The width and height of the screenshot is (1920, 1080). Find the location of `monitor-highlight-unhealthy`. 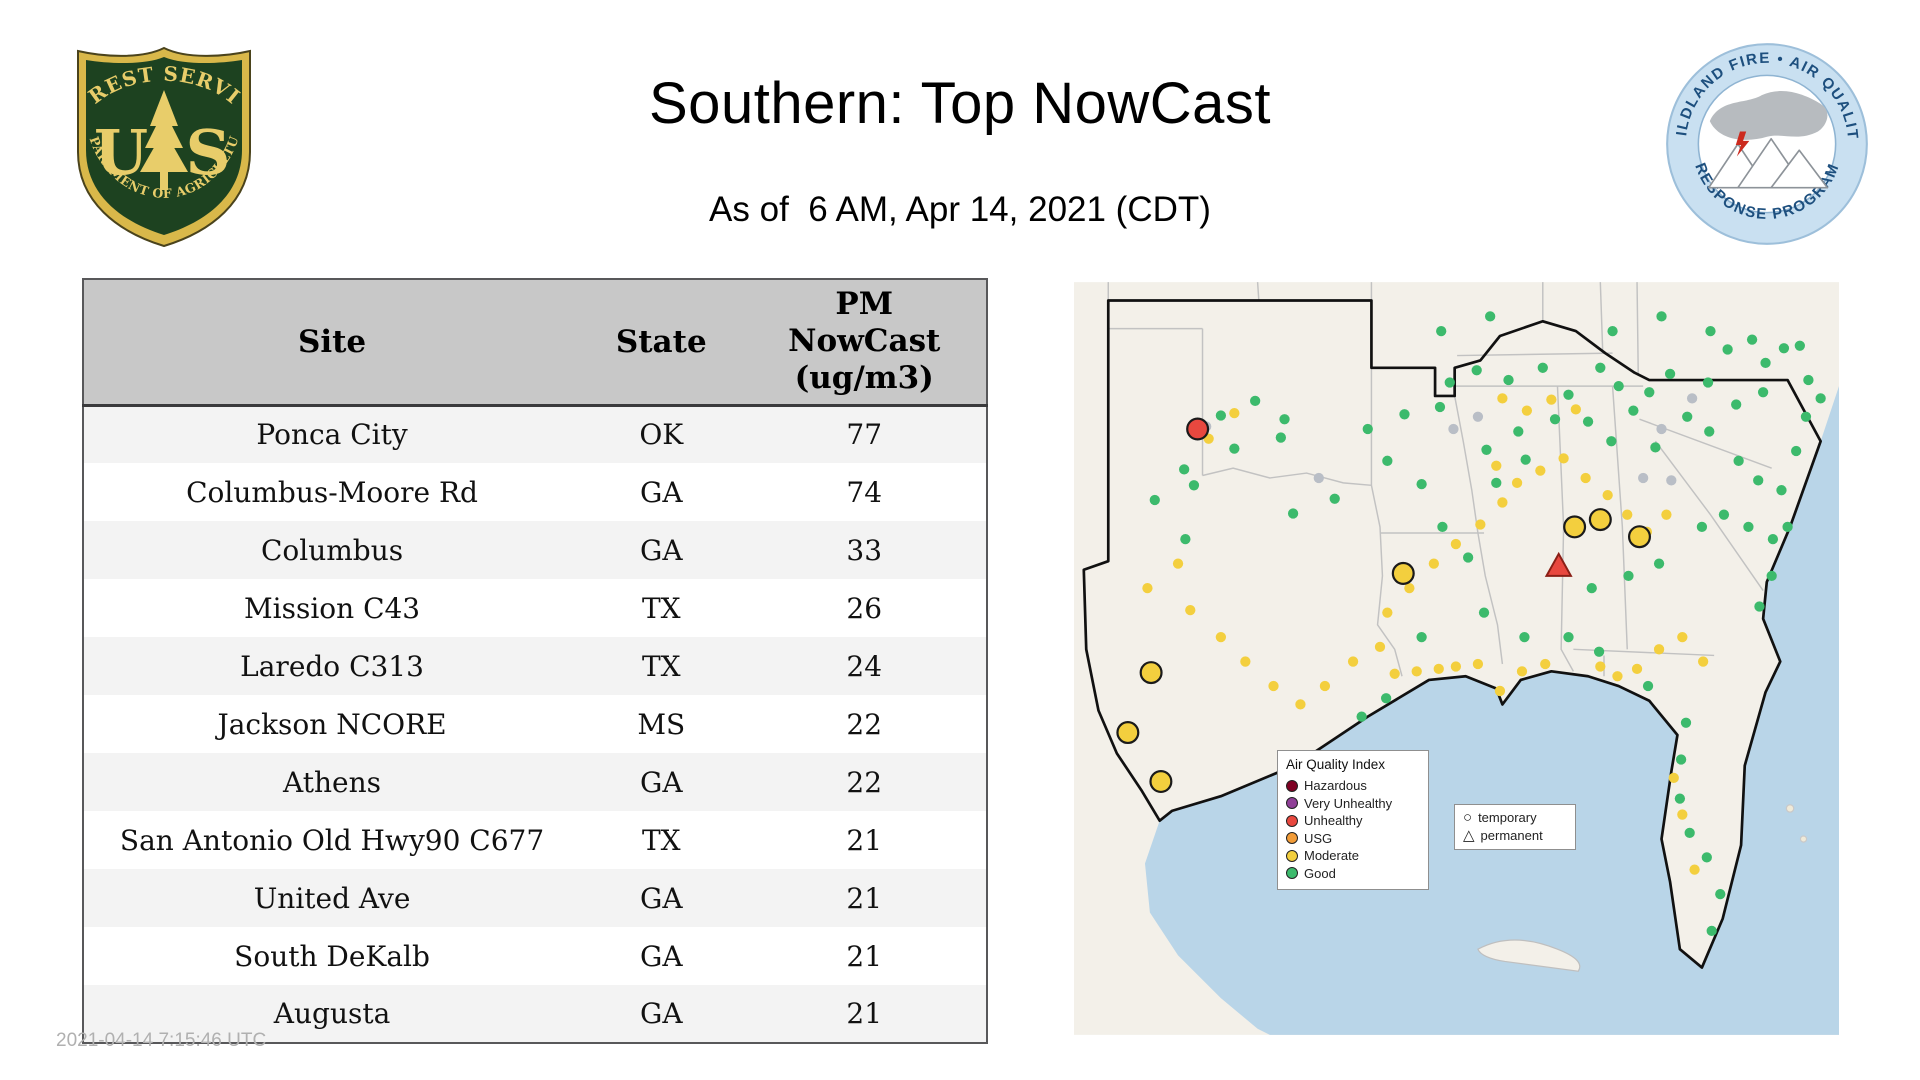

monitor-highlight-unhealthy is located at coordinates (1198, 429).